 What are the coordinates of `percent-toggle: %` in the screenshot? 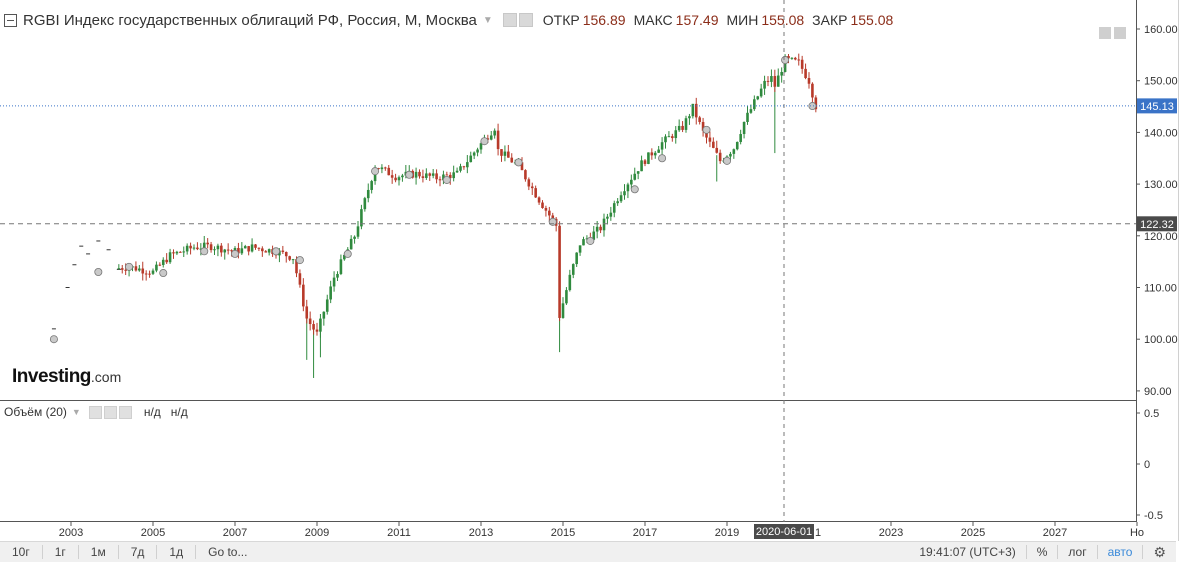 It's located at (1041, 552).